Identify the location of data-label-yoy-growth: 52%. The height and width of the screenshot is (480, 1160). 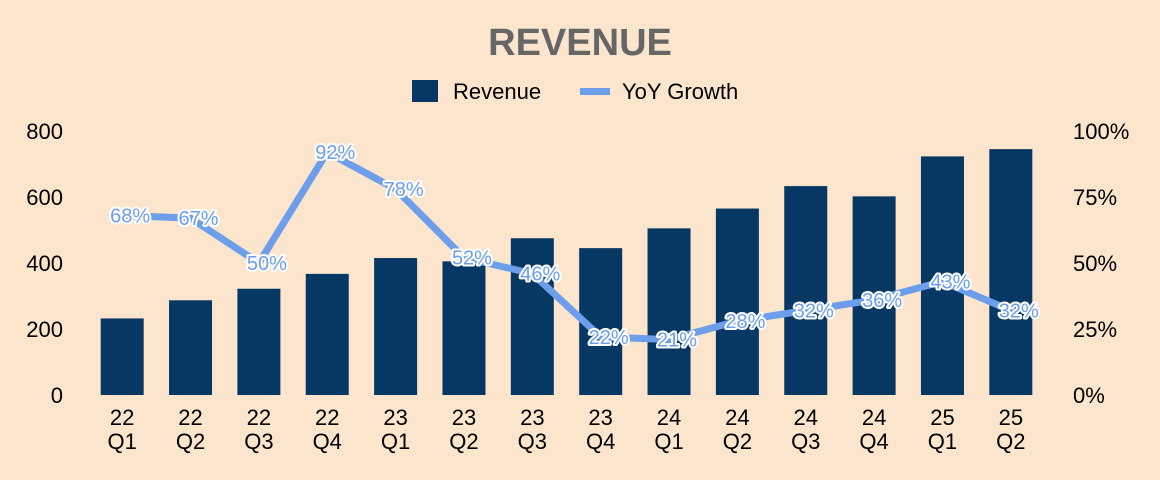
(472, 259).